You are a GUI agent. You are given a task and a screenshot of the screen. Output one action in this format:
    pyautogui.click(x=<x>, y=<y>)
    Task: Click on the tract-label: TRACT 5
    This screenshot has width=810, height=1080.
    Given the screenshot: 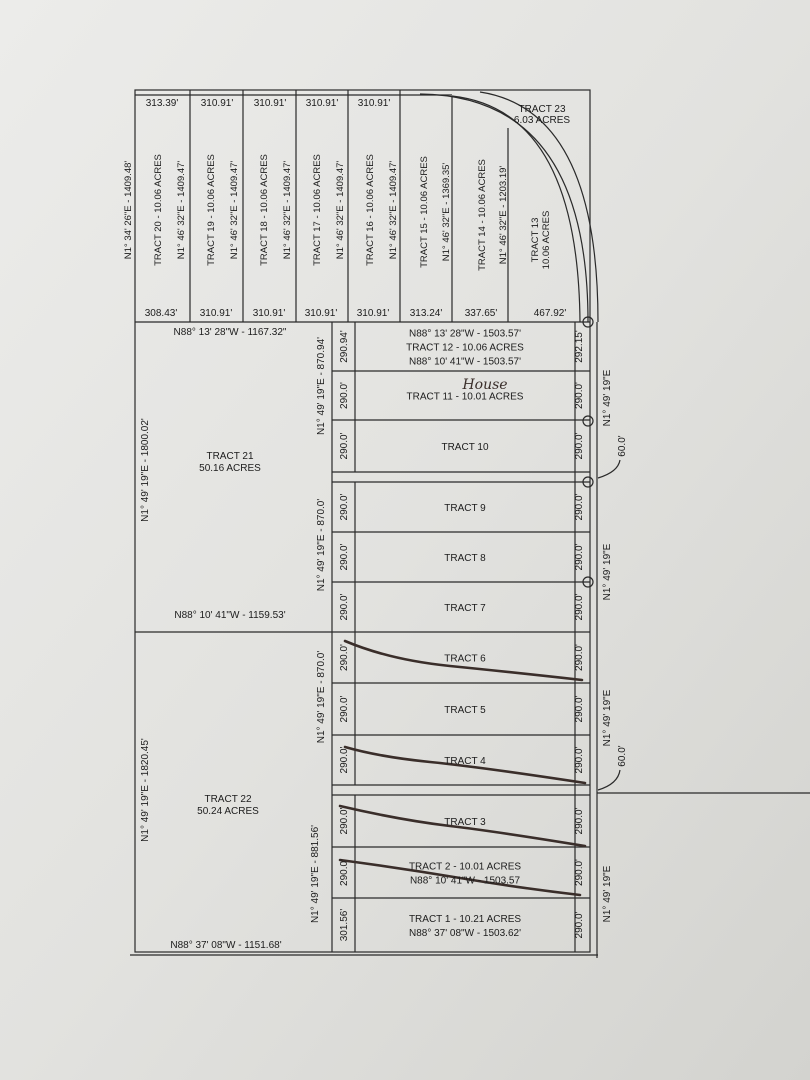 What is the action you would take?
    pyautogui.click(x=465, y=710)
    